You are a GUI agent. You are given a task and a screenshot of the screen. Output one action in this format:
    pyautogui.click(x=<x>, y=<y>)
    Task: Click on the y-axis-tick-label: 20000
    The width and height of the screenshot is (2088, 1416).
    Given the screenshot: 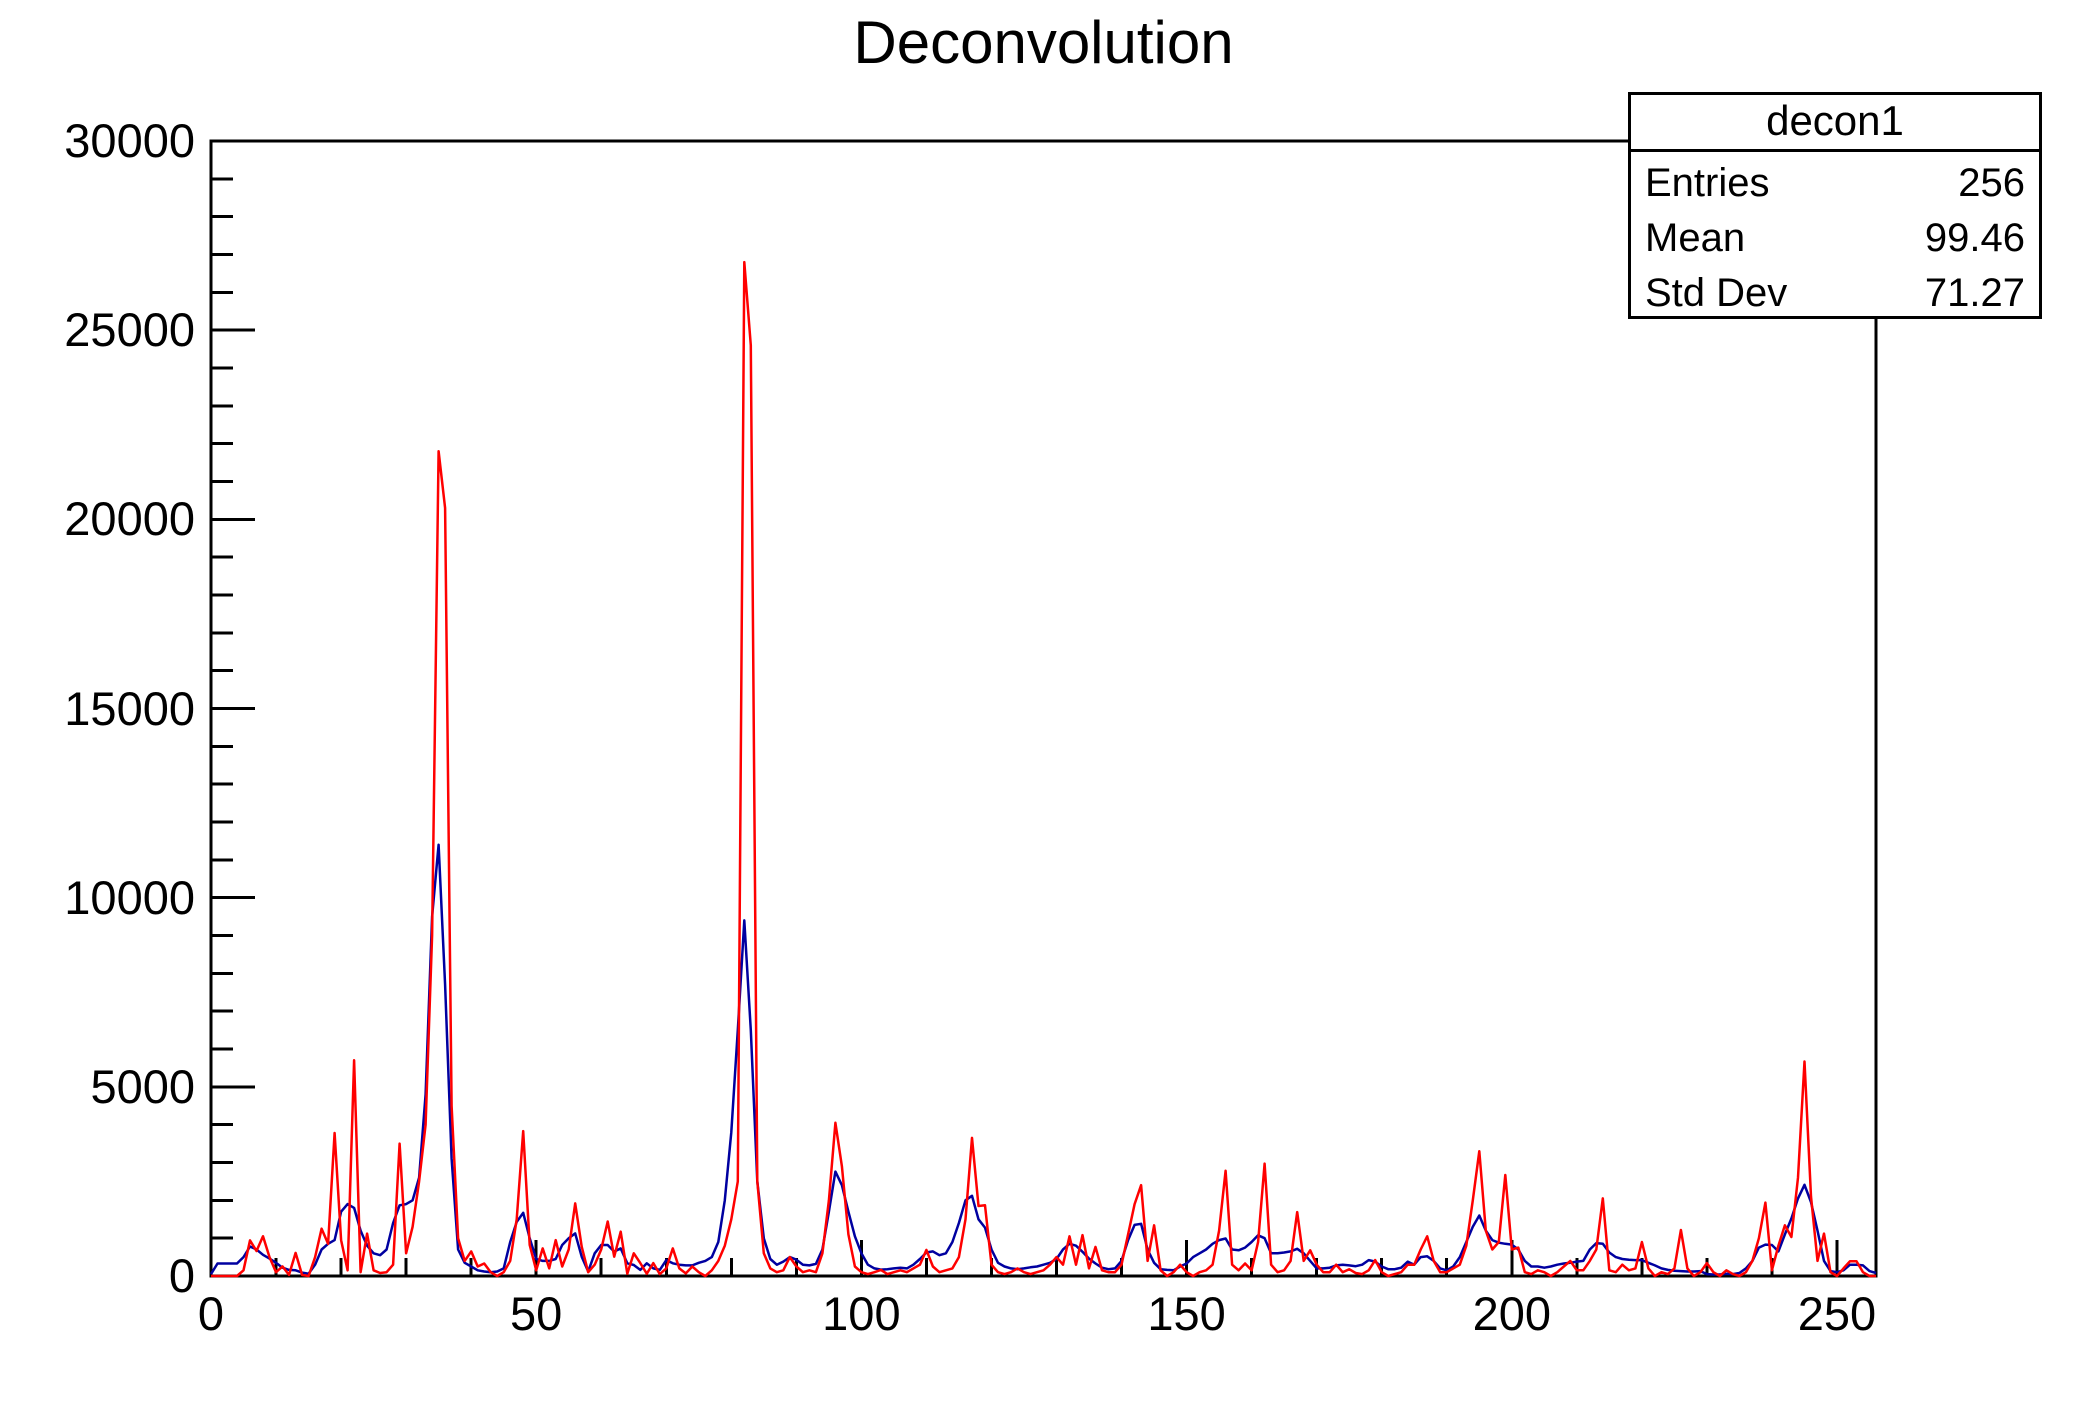 What is the action you would take?
    pyautogui.click(x=129, y=519)
    